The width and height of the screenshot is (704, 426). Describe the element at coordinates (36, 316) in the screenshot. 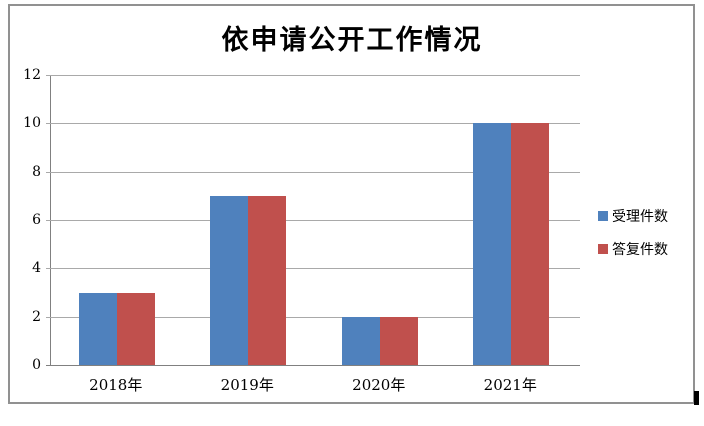

I see `y-tick-label-2: 2` at that location.